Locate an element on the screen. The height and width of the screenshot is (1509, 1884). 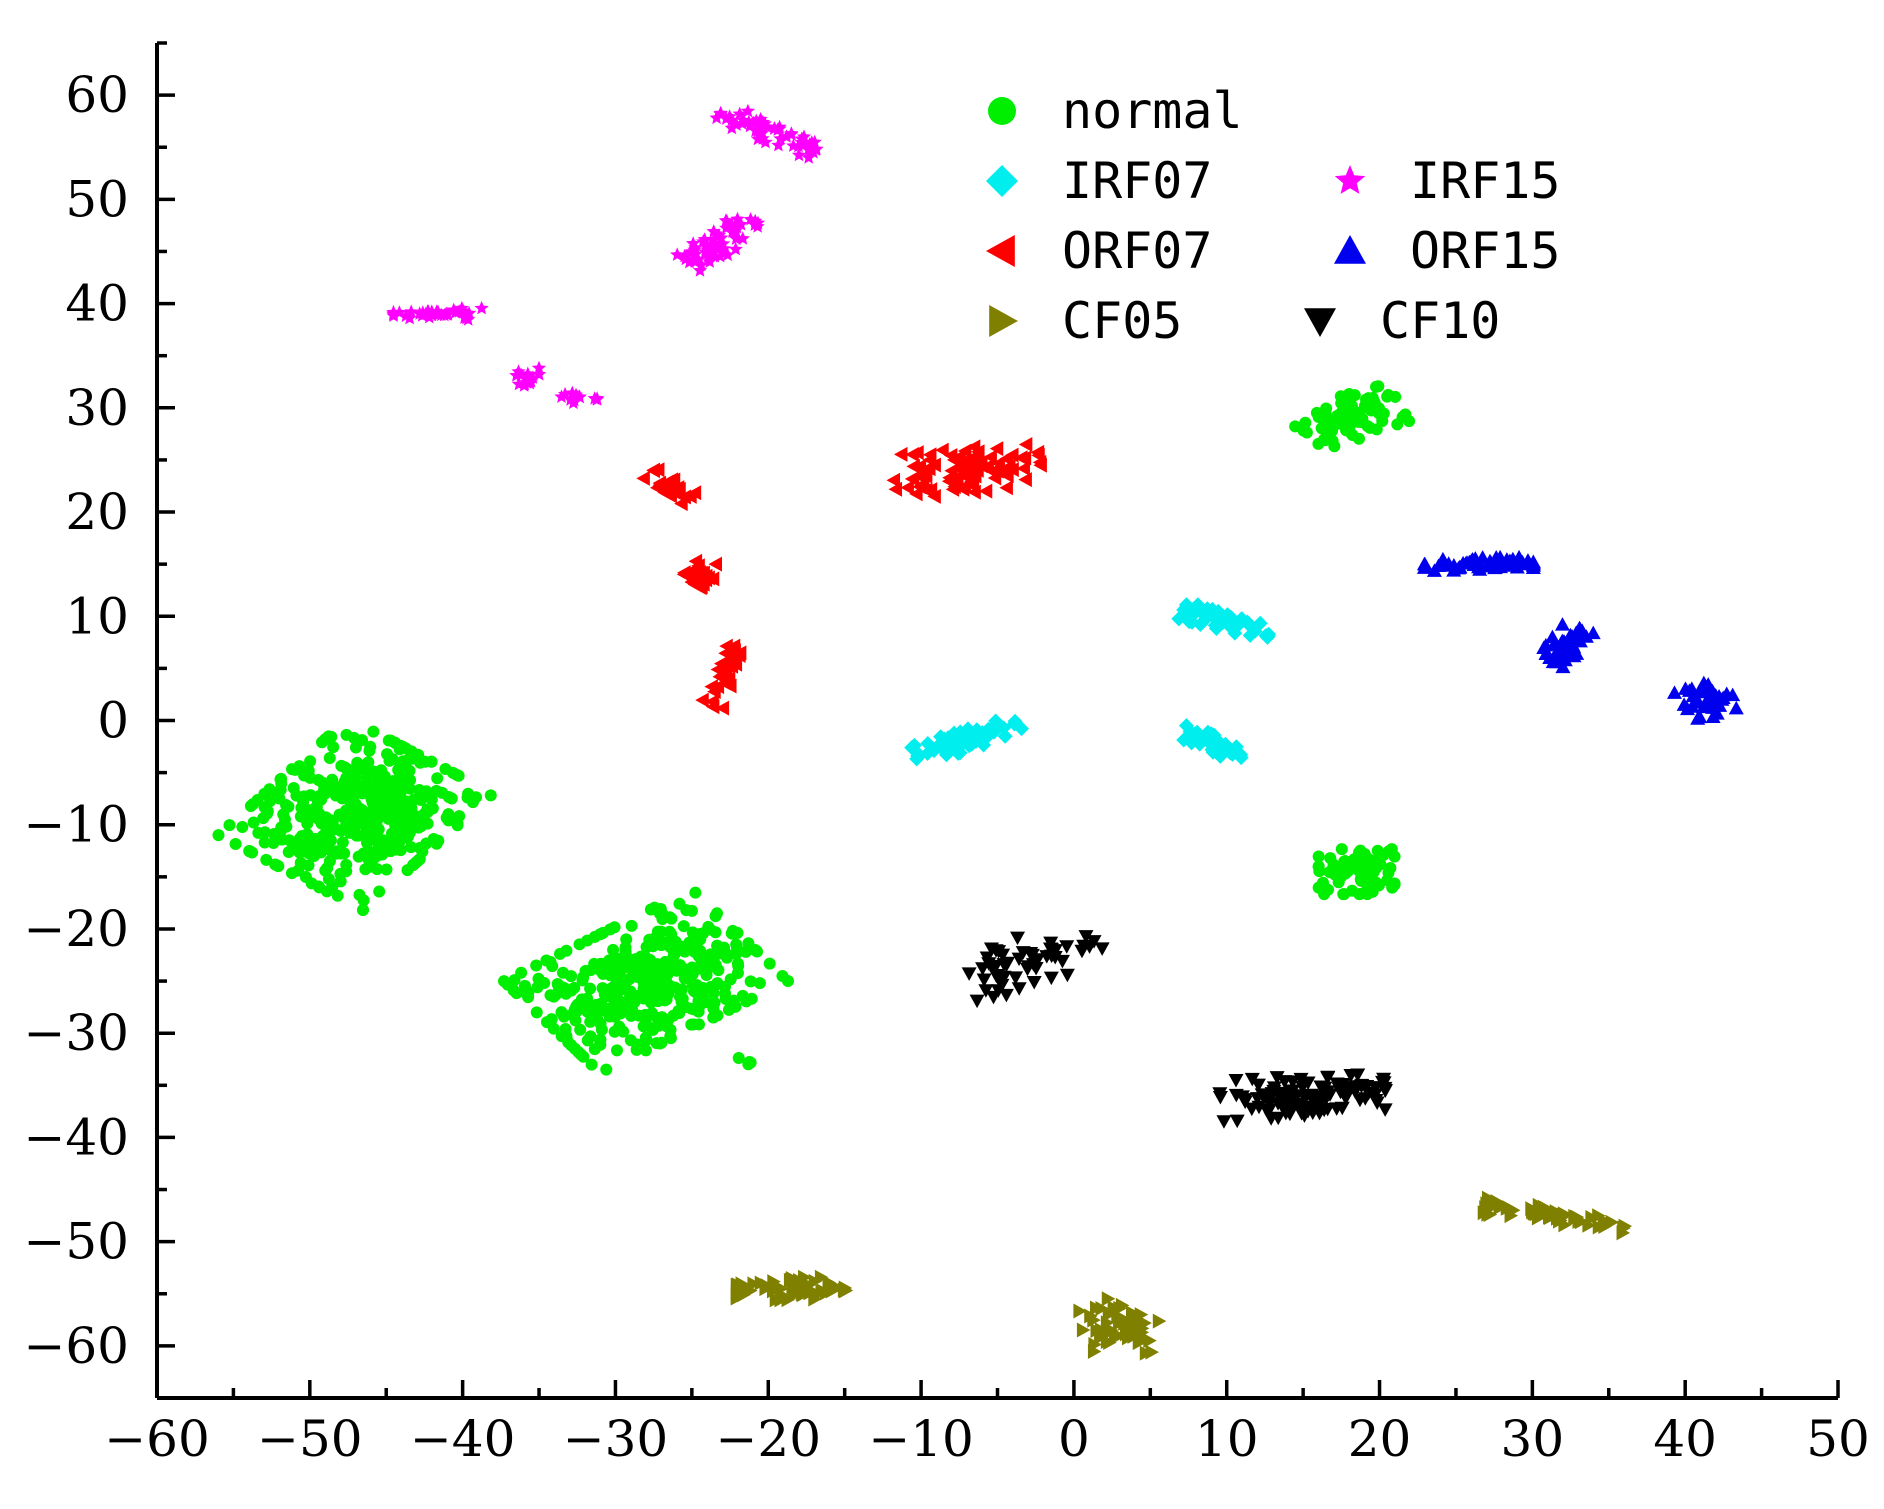
legend-item-normal: normal is located at coordinates (1115, 111).